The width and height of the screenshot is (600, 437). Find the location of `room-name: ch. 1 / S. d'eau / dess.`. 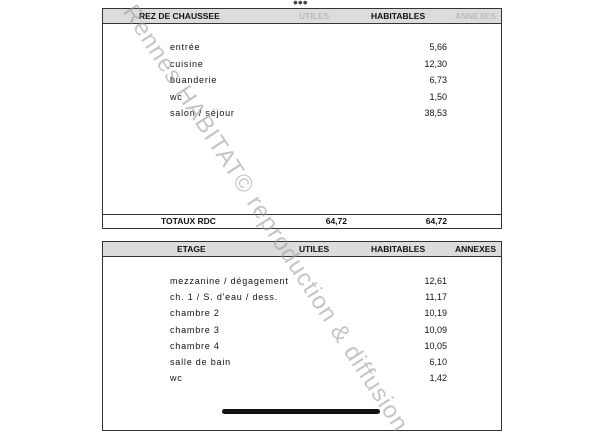

room-name: ch. 1 / S. d'eau / dess. is located at coordinates (224, 297).